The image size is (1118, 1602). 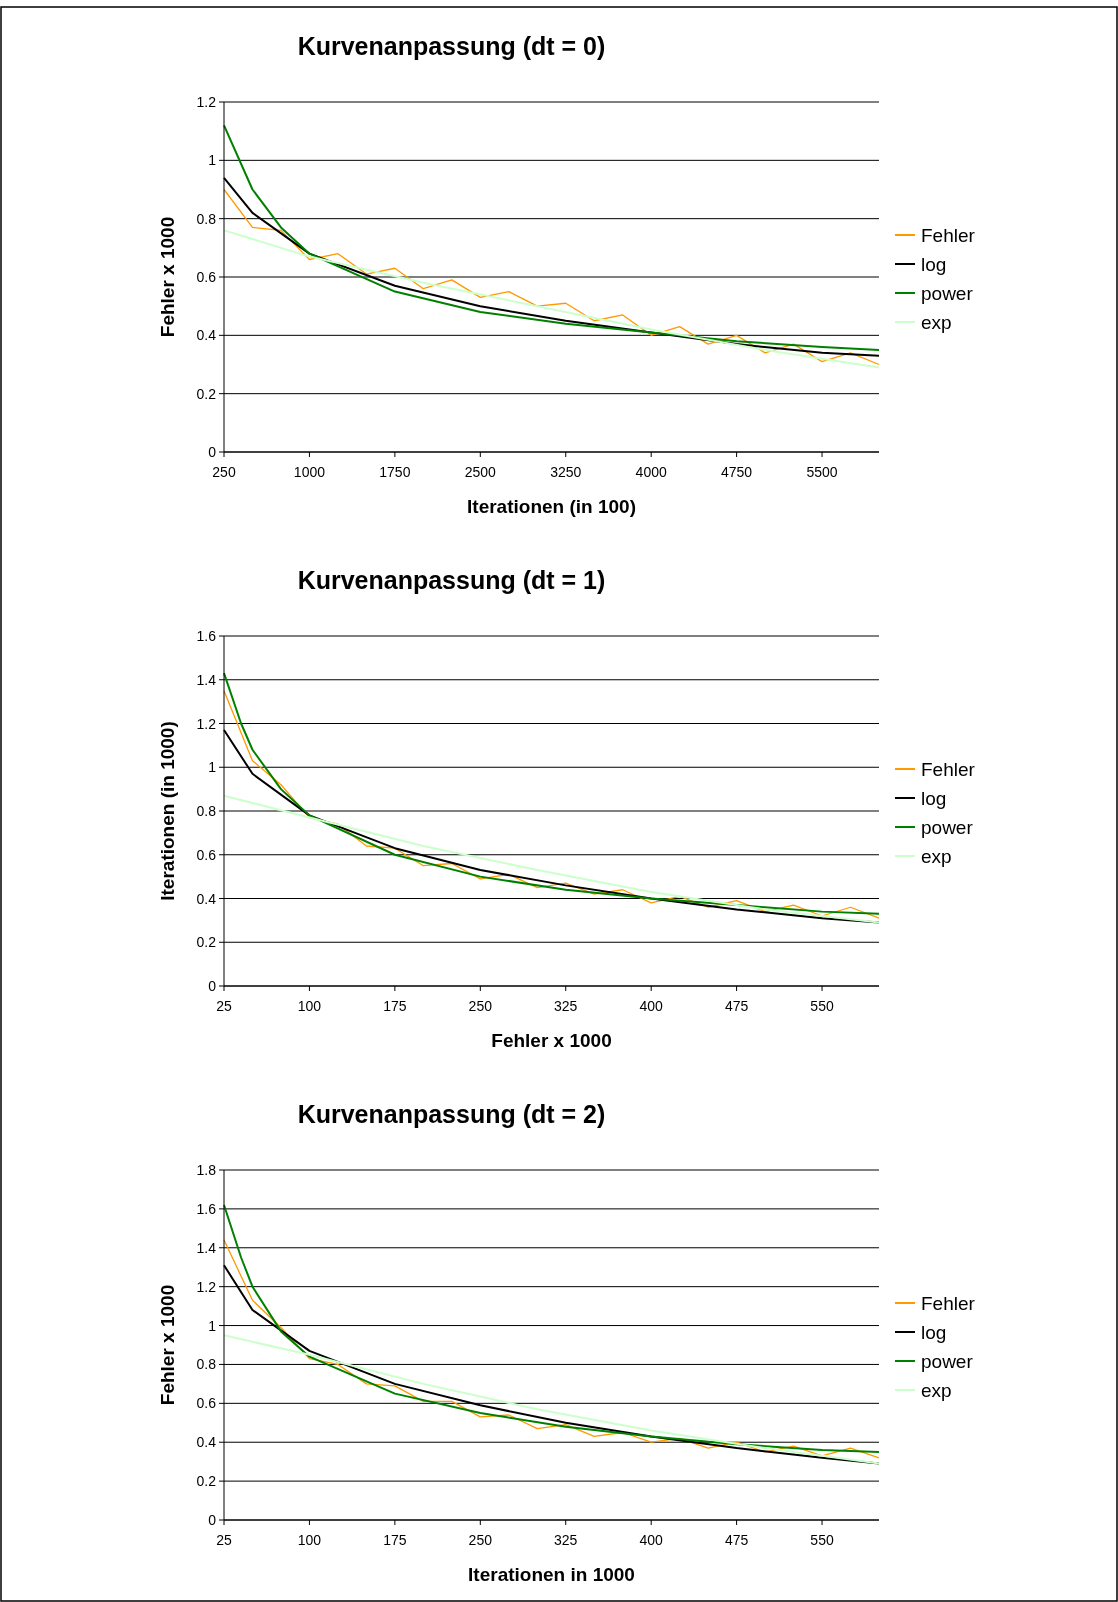 I want to click on x-tick-label: 4750, so click(x=737, y=472).